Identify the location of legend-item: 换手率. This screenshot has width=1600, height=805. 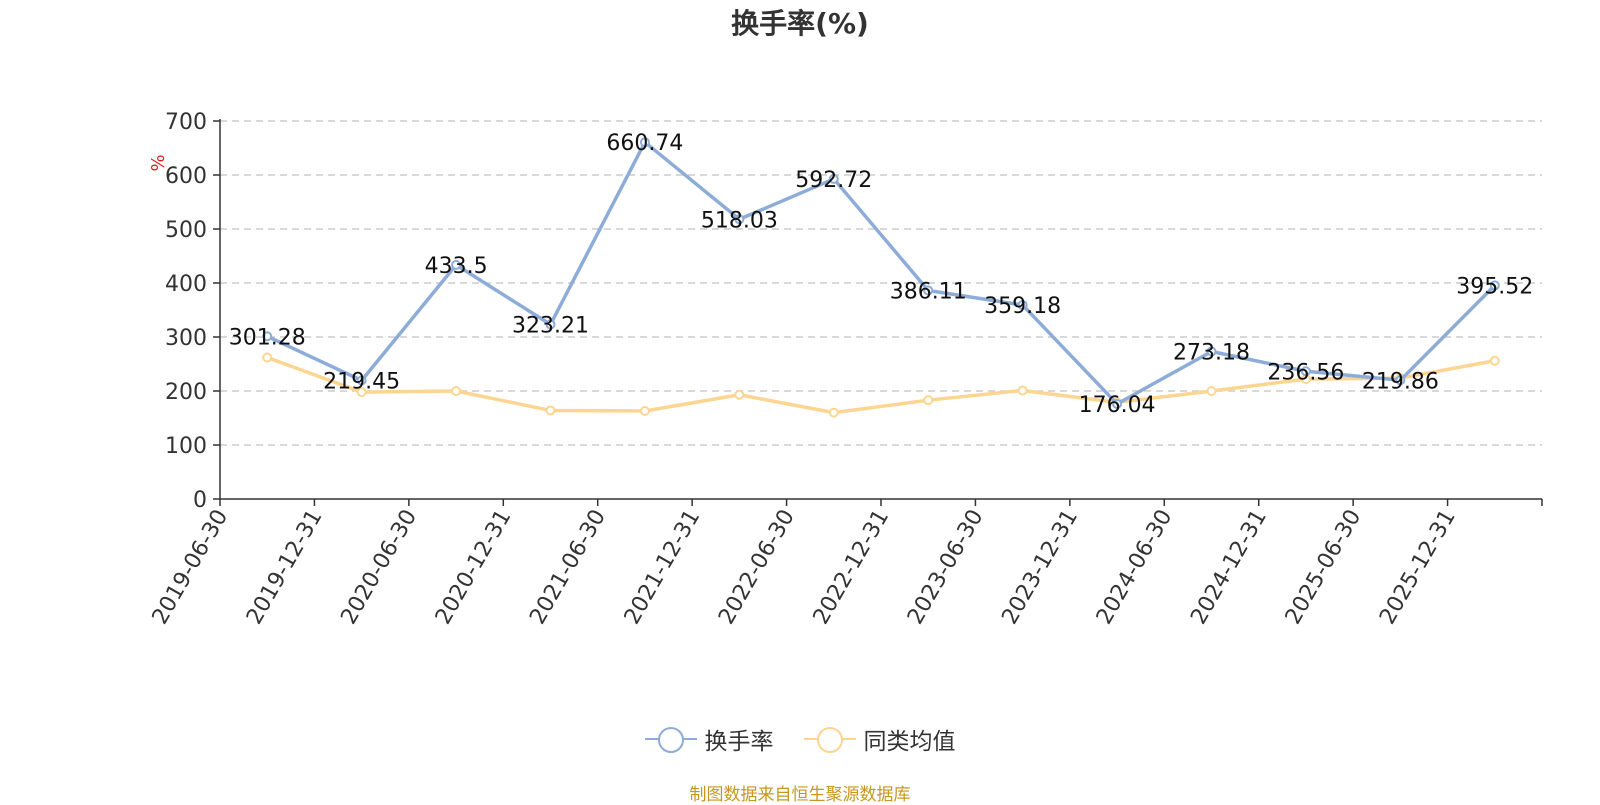
(709, 739).